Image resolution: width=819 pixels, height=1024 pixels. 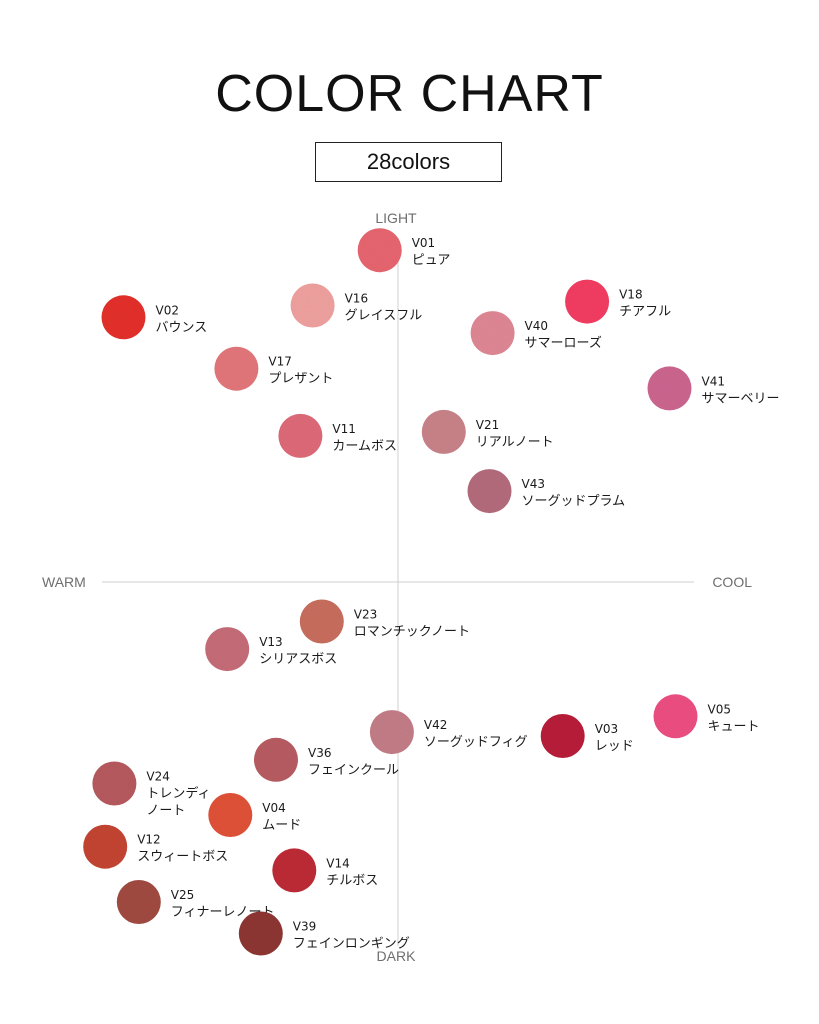 I want to click on color-code-label: V17, so click(x=279, y=362).